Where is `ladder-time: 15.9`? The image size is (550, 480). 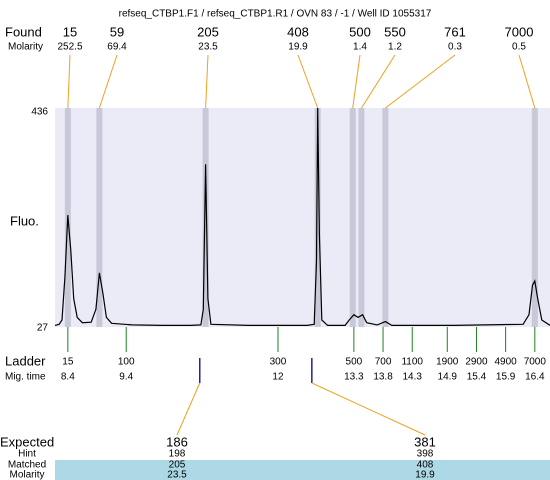
ladder-time: 15.9 is located at coordinates (506, 377).